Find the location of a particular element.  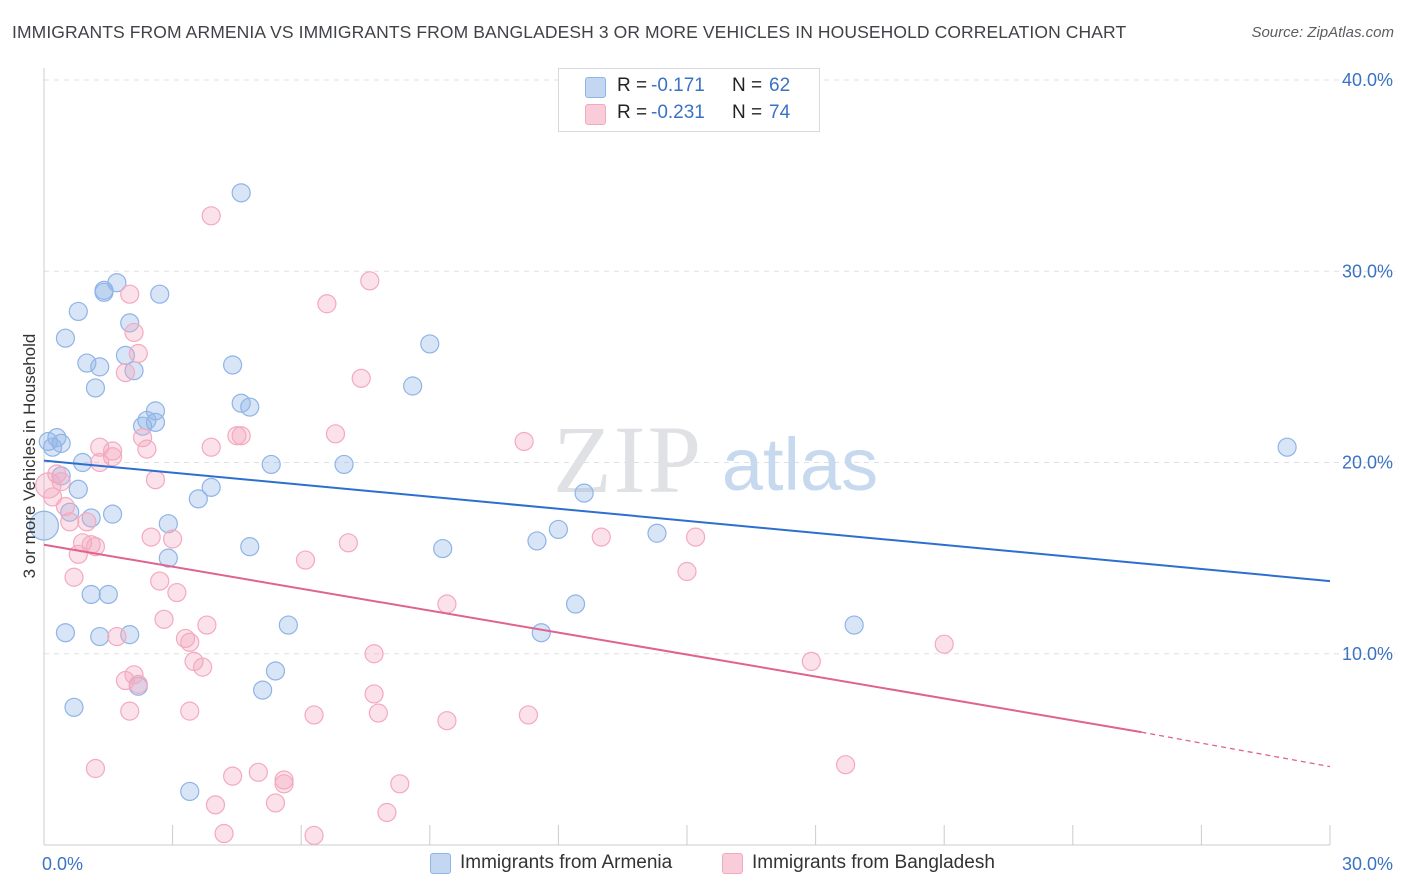

armenia-legend-label: Immigrants from Armenia is located at coordinates (566, 862).